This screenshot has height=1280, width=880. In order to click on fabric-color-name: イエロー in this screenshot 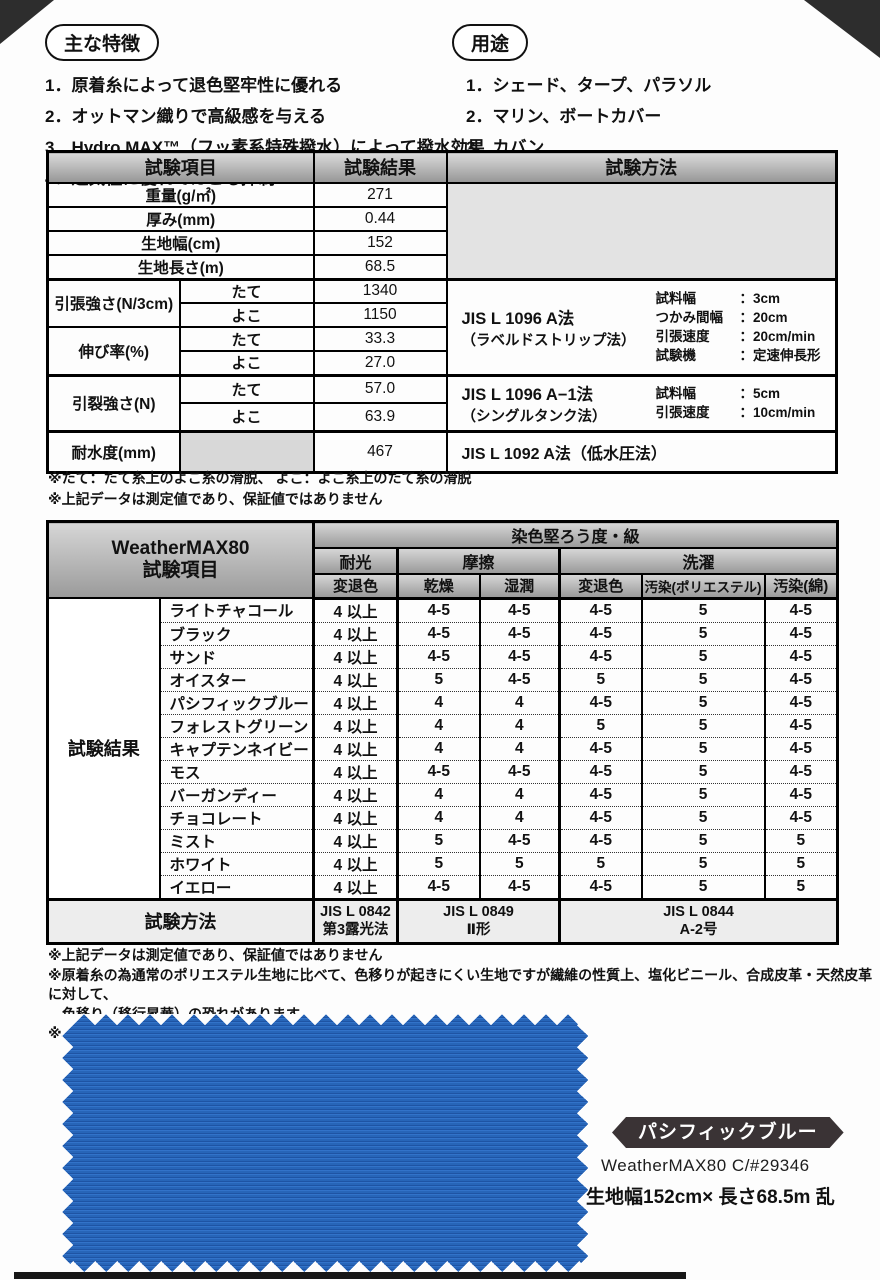, I will do `click(236, 887)`.